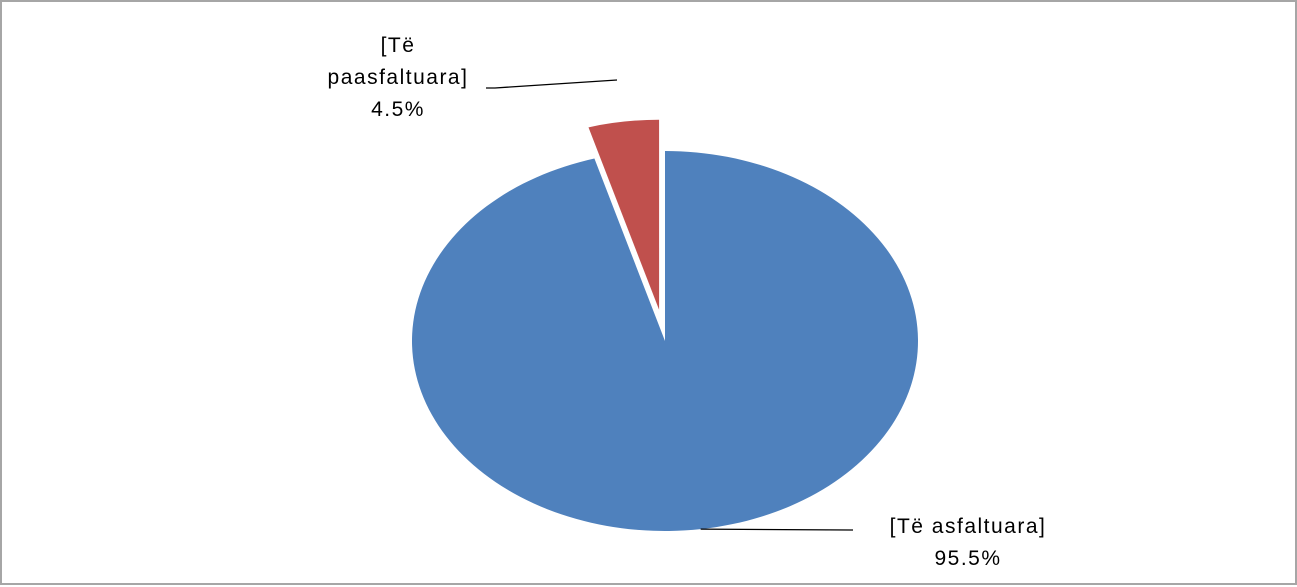 The width and height of the screenshot is (1297, 587). I want to click on data-label-paasfaltuara: [Të paasfaltuara] 4.5%, so click(398, 77).